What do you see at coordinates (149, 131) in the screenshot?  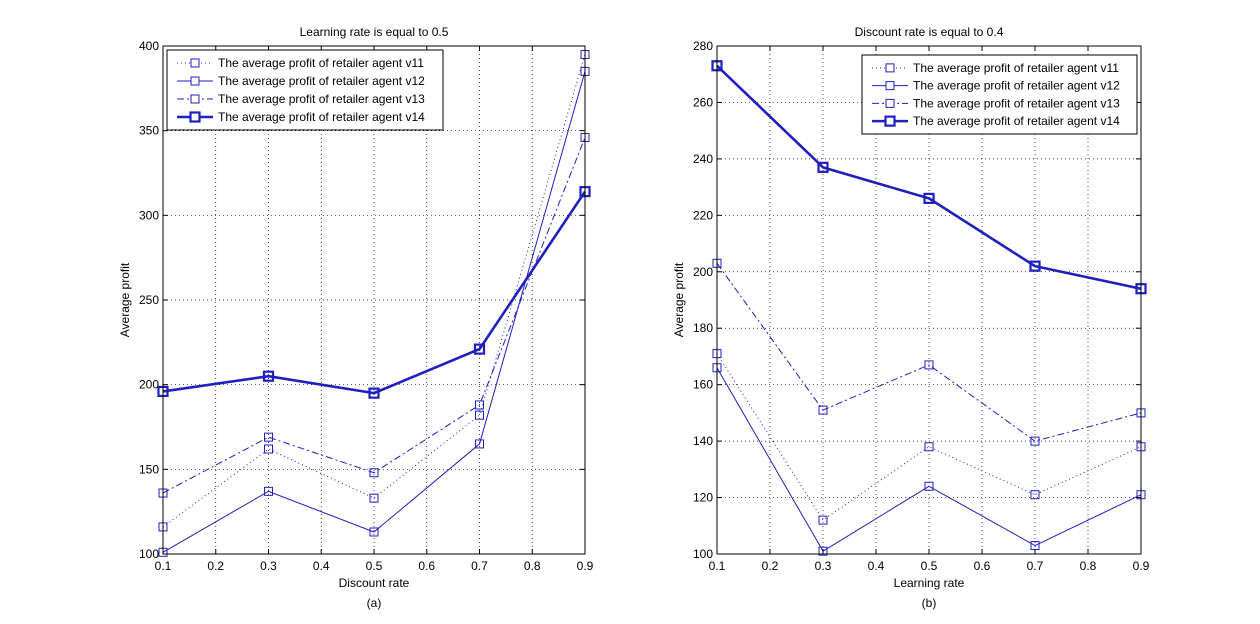 I see `y-tick-label: 350` at bounding box center [149, 131].